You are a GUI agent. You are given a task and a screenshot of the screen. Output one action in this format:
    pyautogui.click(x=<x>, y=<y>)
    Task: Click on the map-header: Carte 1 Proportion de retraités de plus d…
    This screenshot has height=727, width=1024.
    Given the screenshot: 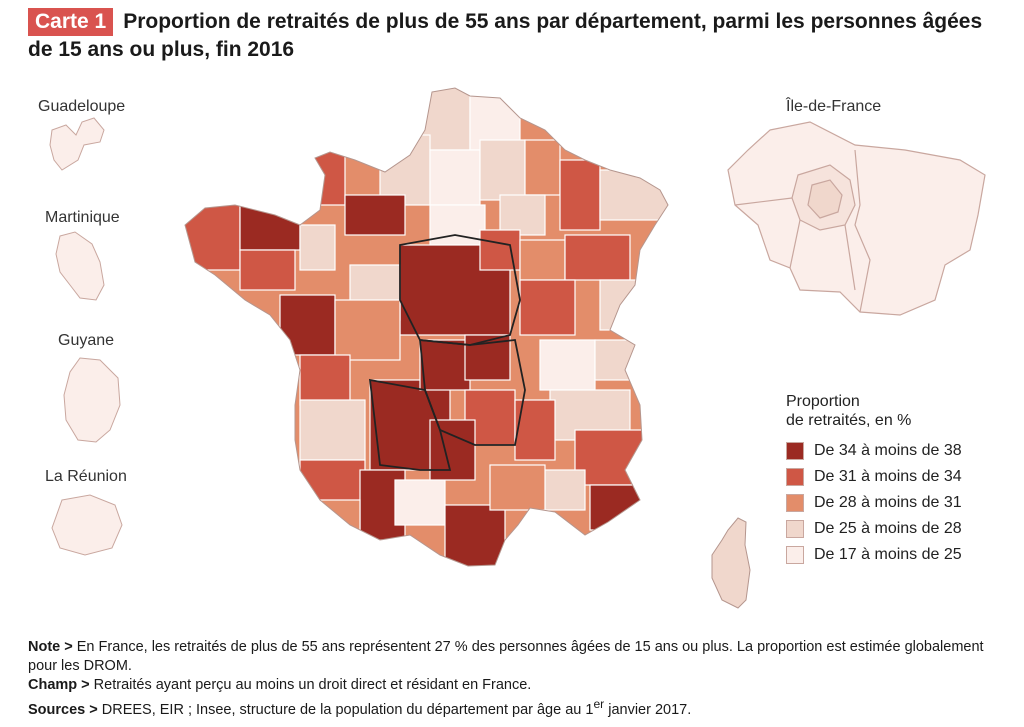 What is the action you would take?
    pyautogui.click(x=513, y=36)
    